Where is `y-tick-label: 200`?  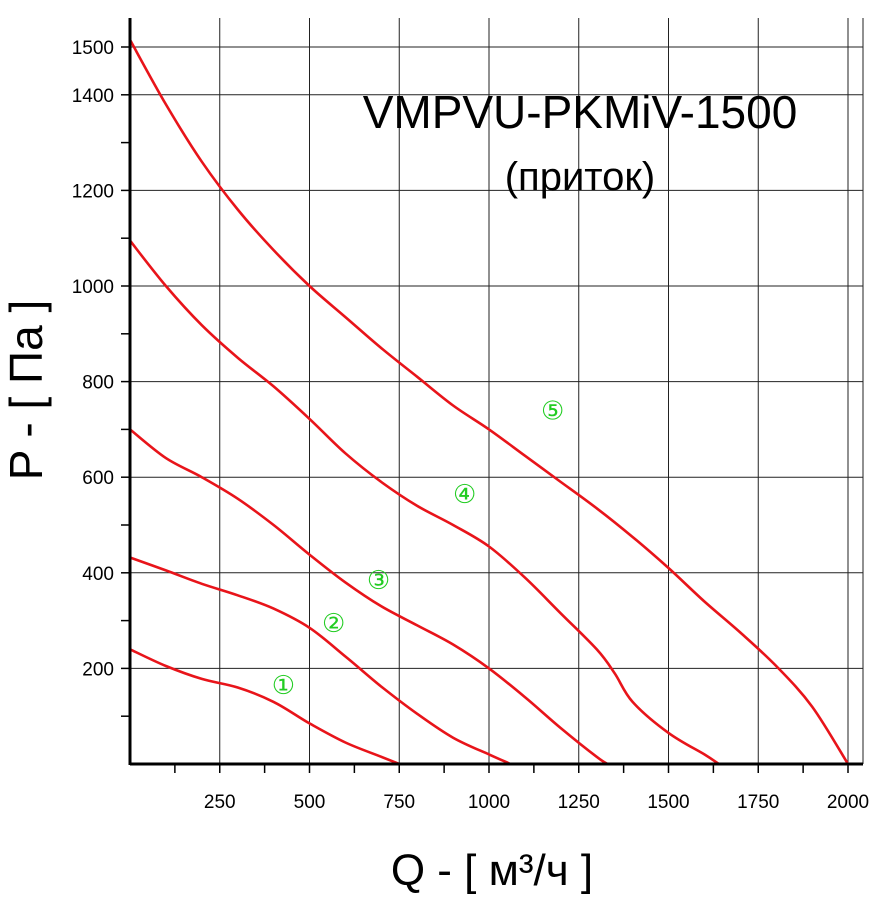 y-tick-label: 200 is located at coordinates (98, 669).